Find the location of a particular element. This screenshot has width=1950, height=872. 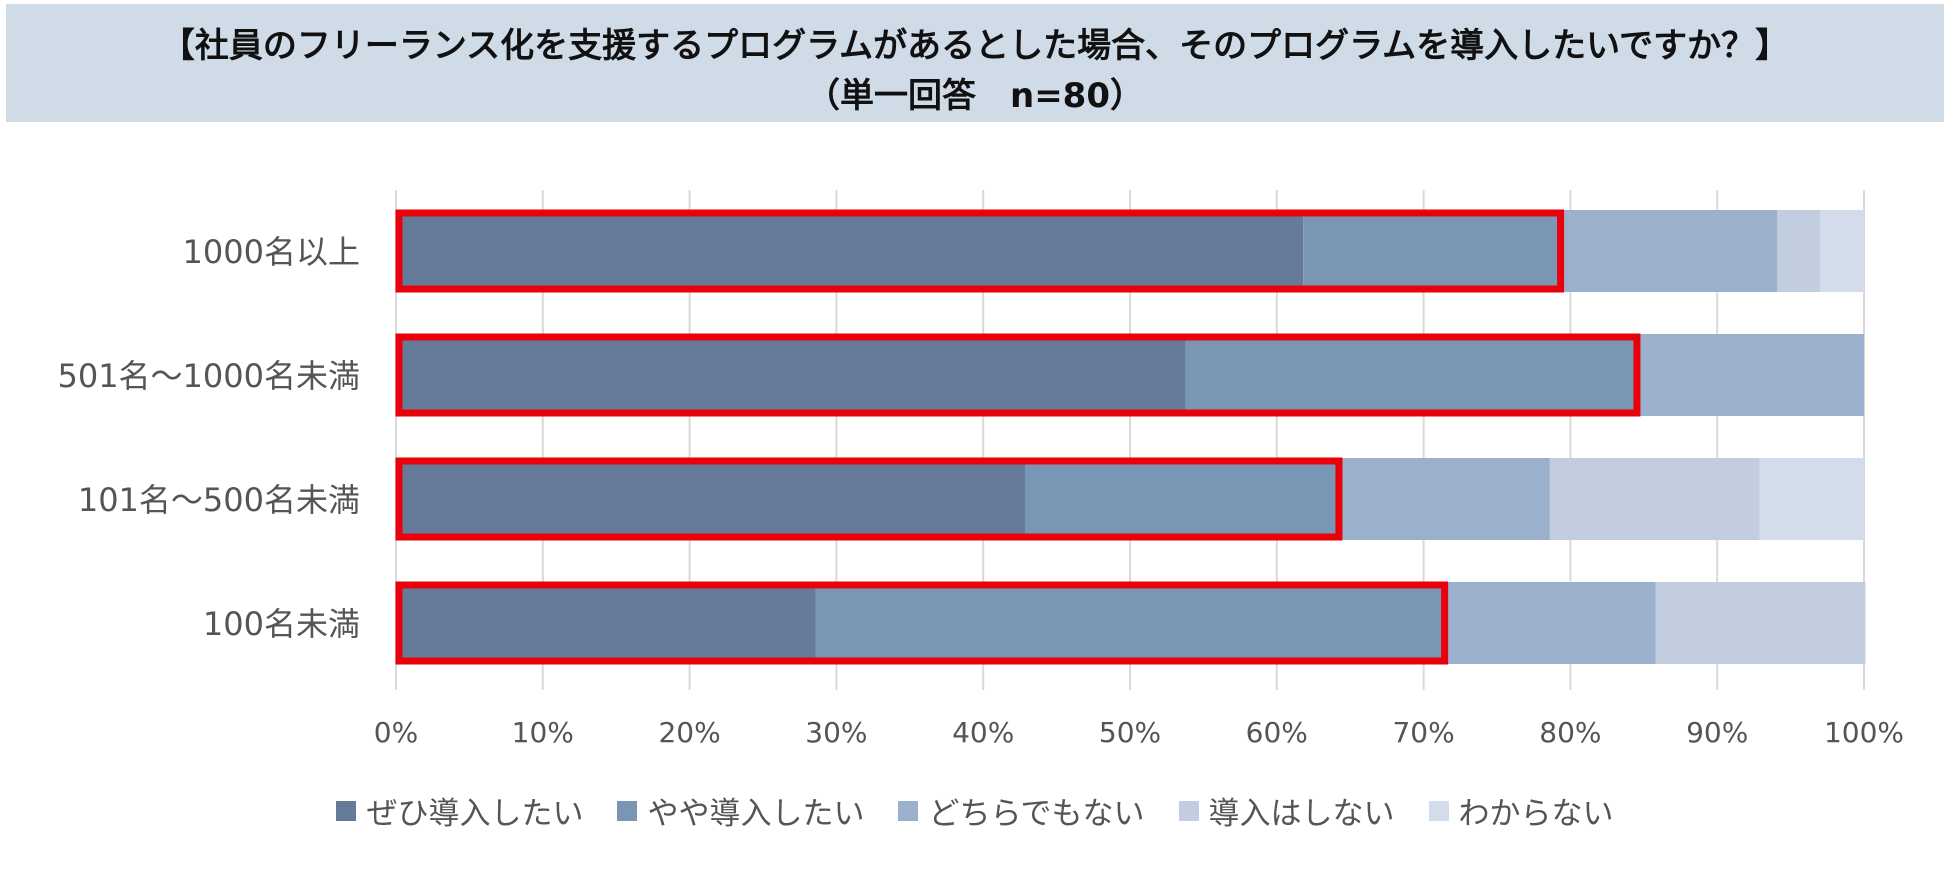

legend-label: 導入はしない is located at coordinates (1301, 814).